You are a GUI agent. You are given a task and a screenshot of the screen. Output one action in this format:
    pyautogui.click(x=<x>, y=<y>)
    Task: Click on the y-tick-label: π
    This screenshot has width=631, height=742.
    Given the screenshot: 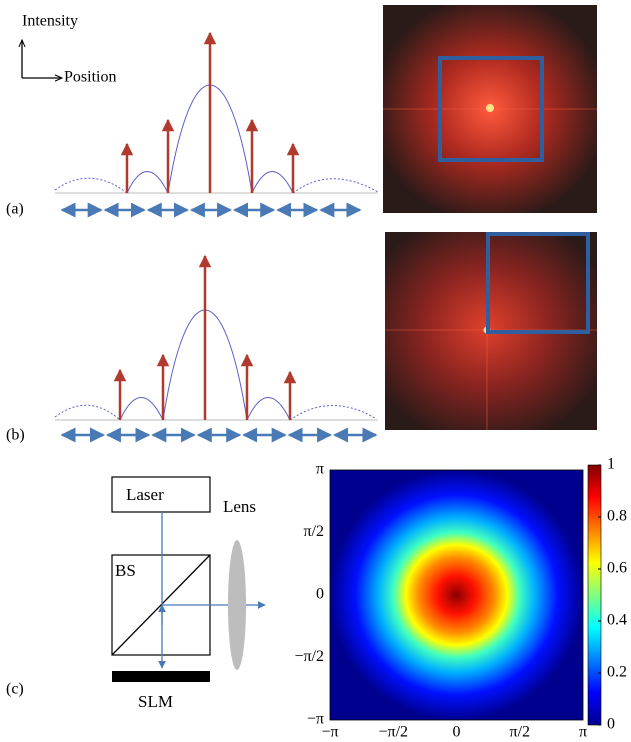 What is the action you would take?
    pyautogui.click(x=320, y=469)
    